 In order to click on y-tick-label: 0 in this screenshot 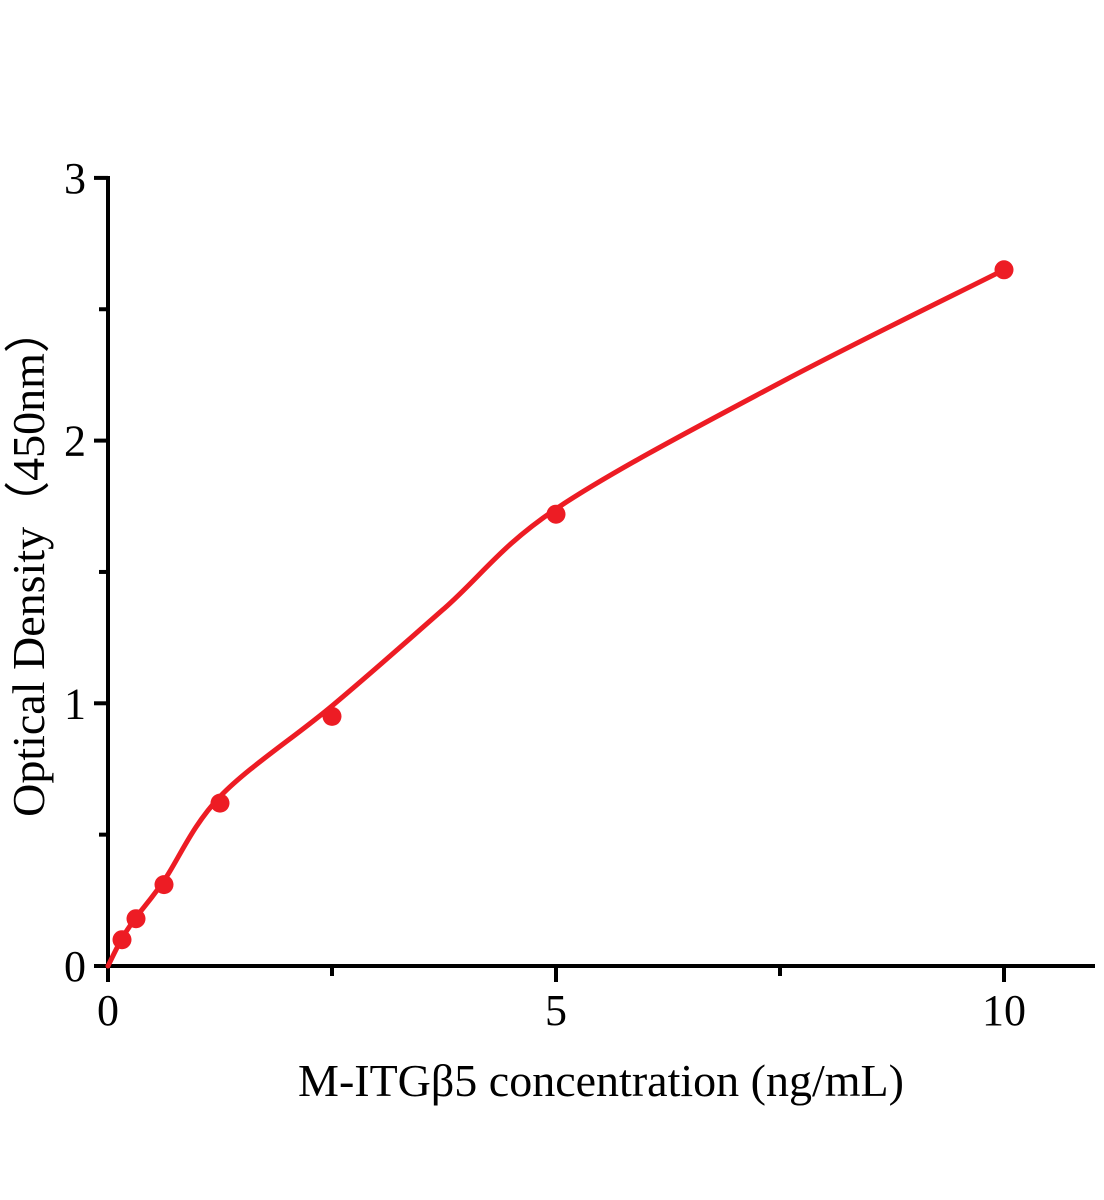, I will do `click(75, 966)`.